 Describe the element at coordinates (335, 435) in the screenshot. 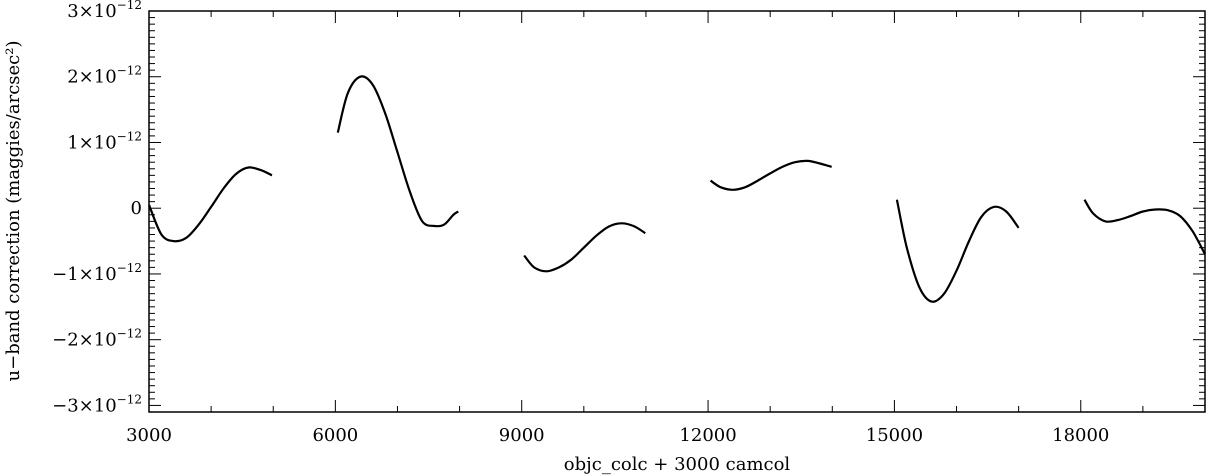

I see `x-tick-label: 6000` at that location.